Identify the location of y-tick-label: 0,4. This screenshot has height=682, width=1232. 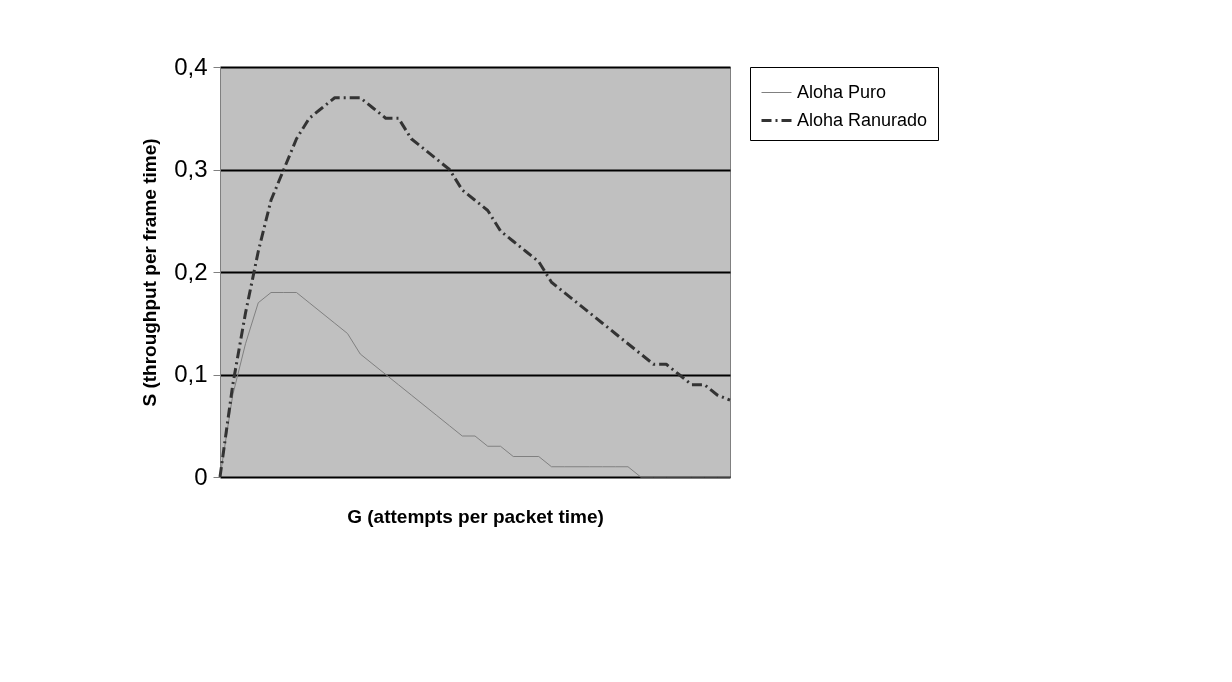
(191, 66).